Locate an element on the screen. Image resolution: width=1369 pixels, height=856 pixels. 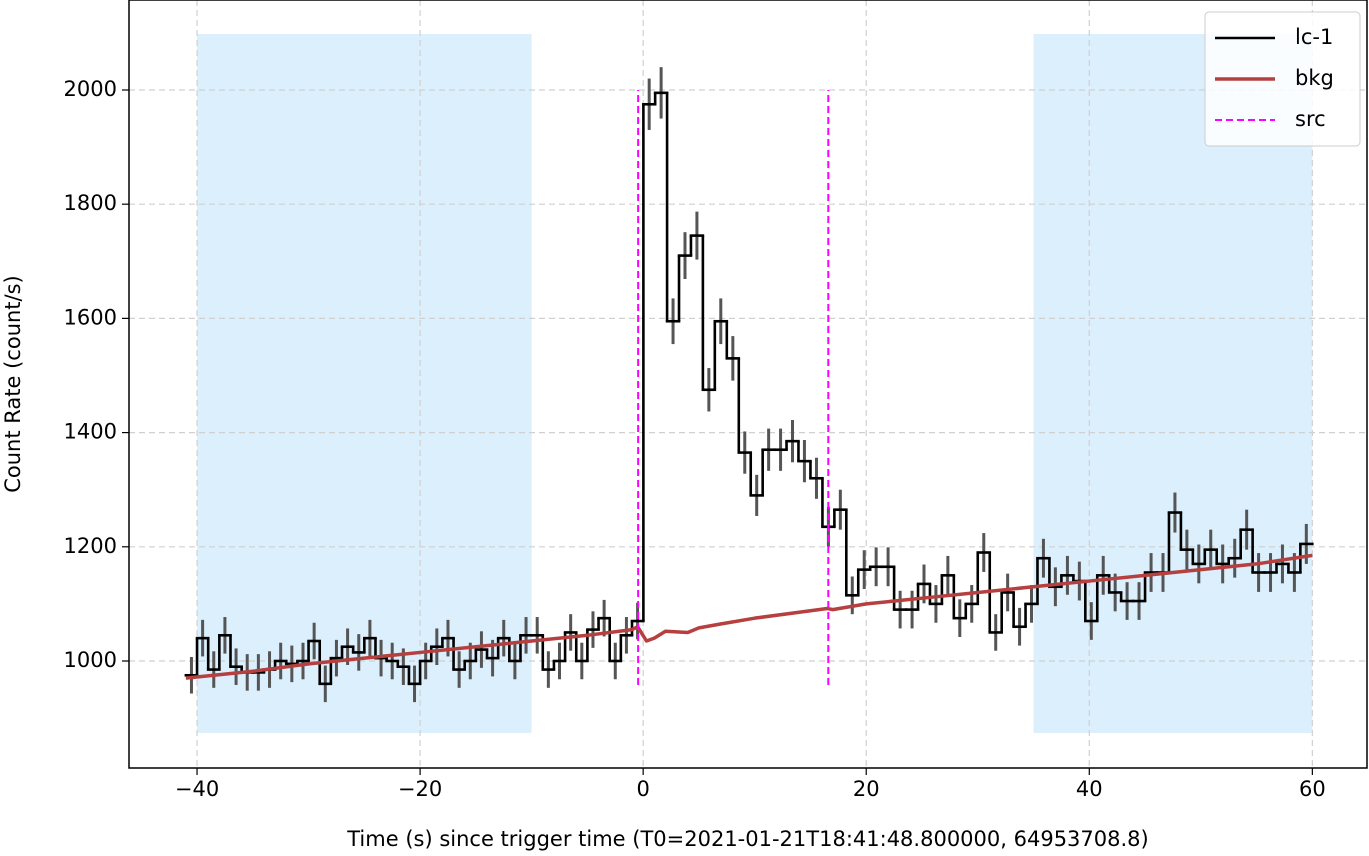
x-tick-label: 0 is located at coordinates (642, 789).